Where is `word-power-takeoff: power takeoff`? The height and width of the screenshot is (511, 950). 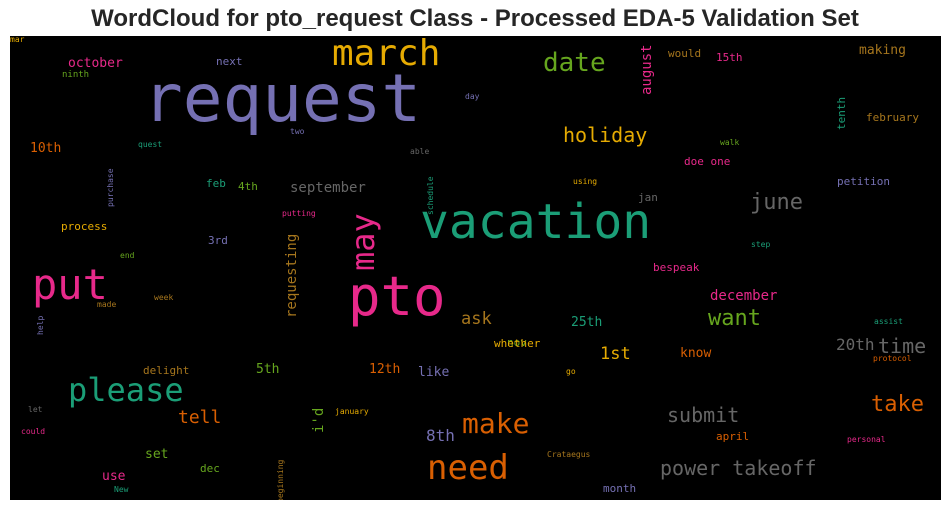
word-power-takeoff: power takeoff is located at coordinates (738, 468).